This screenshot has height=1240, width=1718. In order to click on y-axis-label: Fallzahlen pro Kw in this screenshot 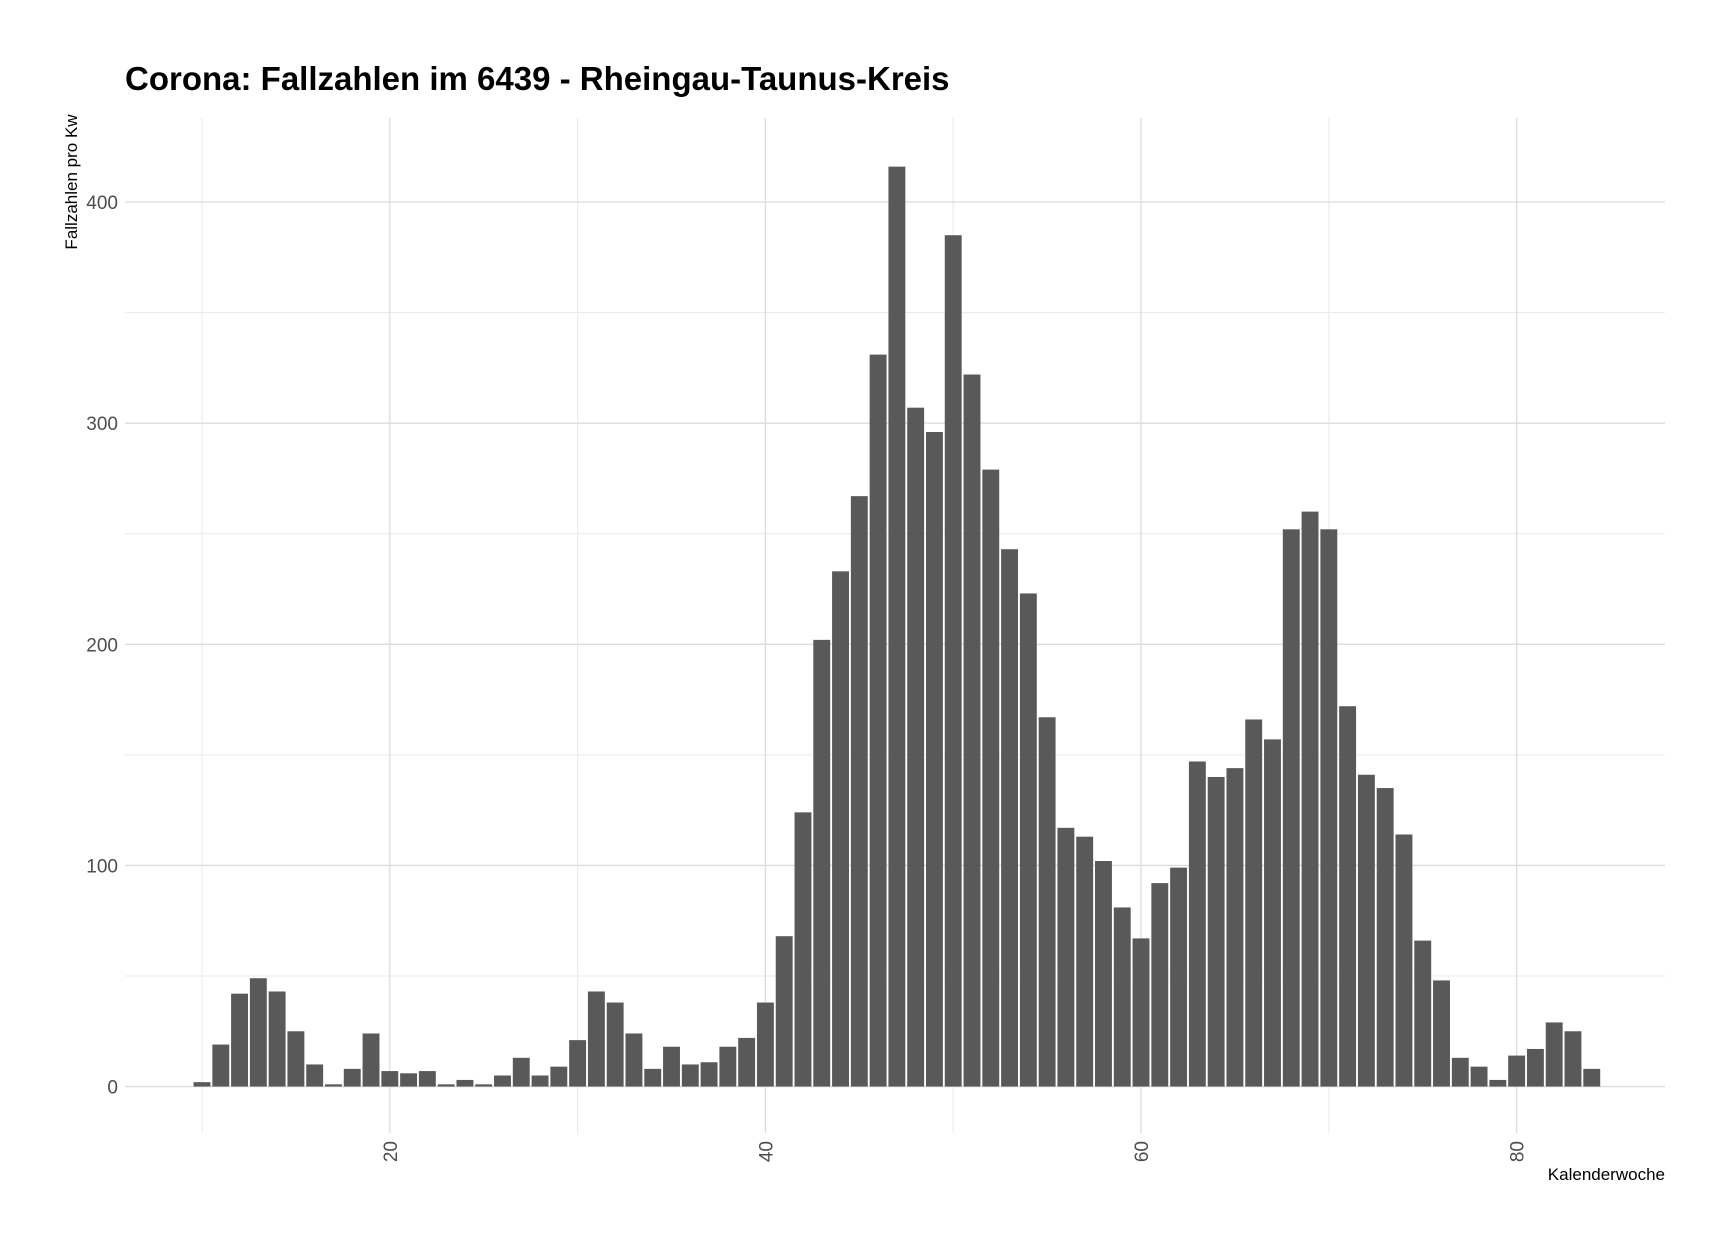, I will do `click(71, 182)`.